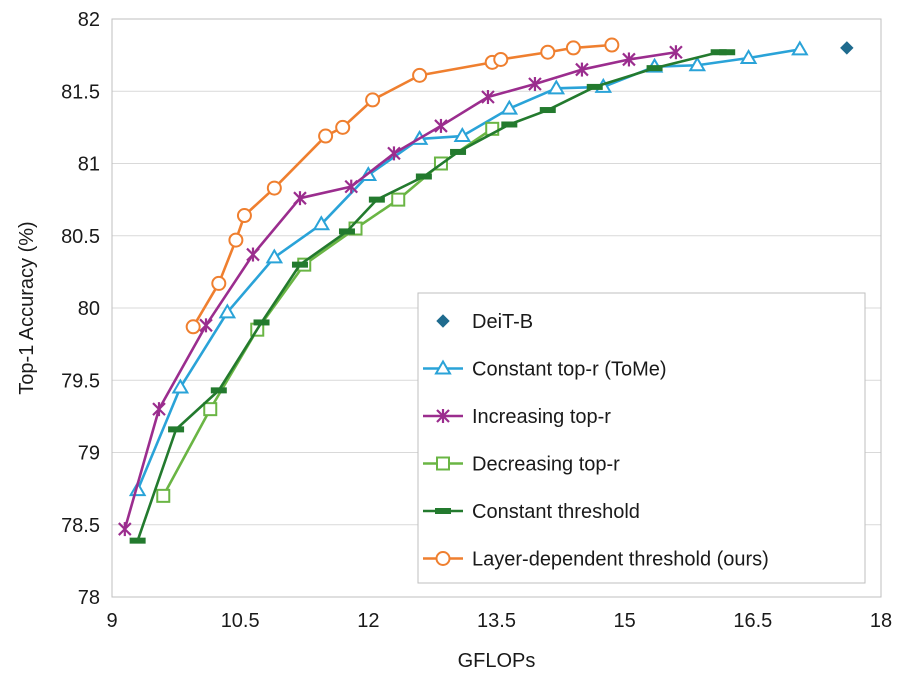 The width and height of the screenshot is (907, 679). I want to click on legend-label: DeiT-B, so click(502, 322).